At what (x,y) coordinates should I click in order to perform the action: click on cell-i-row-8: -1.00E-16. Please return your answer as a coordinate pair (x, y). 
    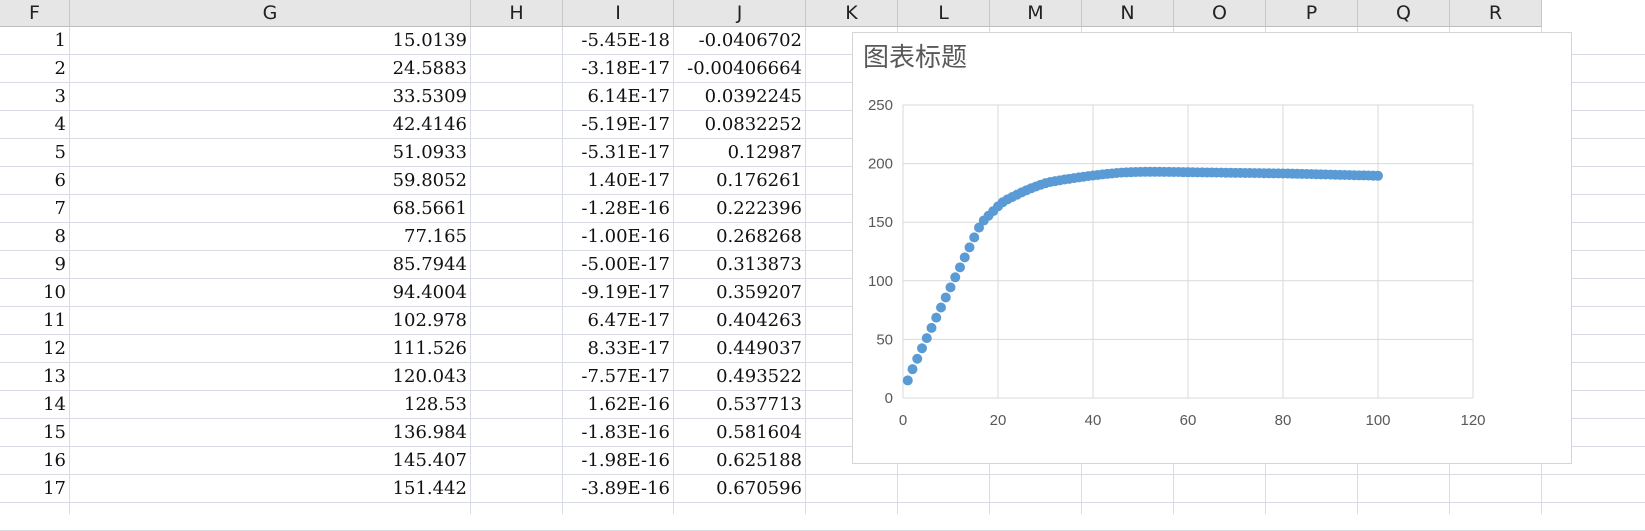
    Looking at the image, I should click on (625, 236).